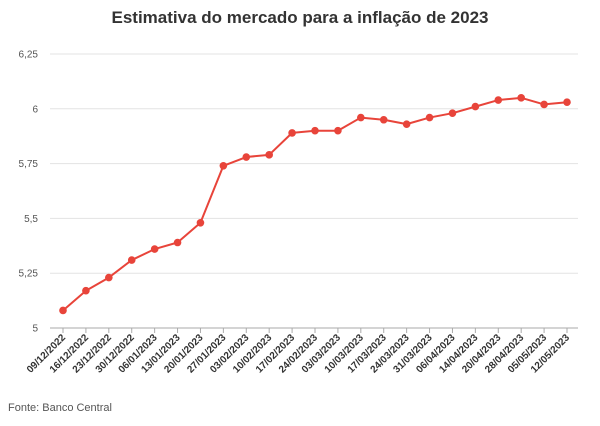  I want to click on y-tick-label: 6, so click(35, 109).